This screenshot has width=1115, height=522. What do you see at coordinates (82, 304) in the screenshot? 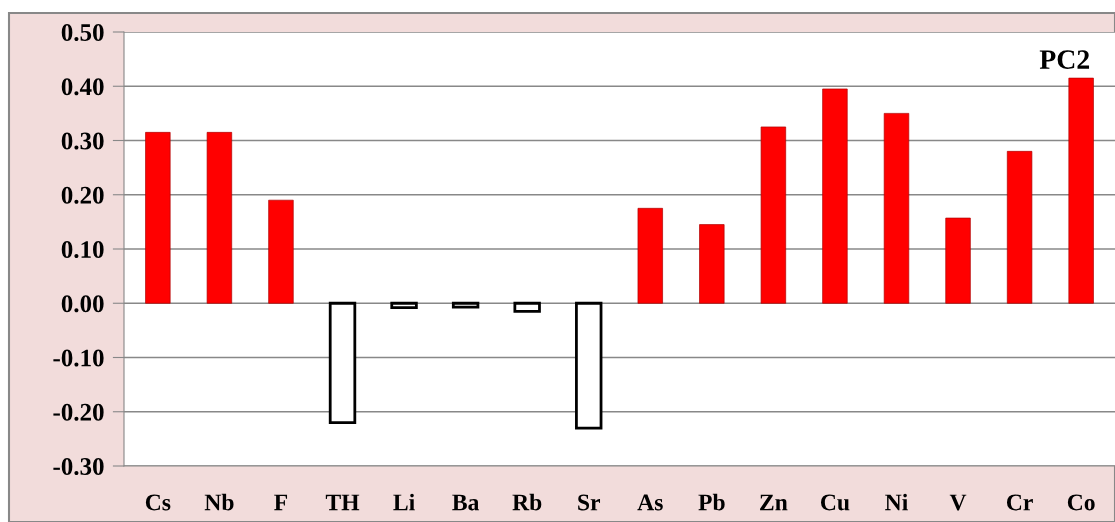
I see `y-tick-label: 0.00` at bounding box center [82, 304].